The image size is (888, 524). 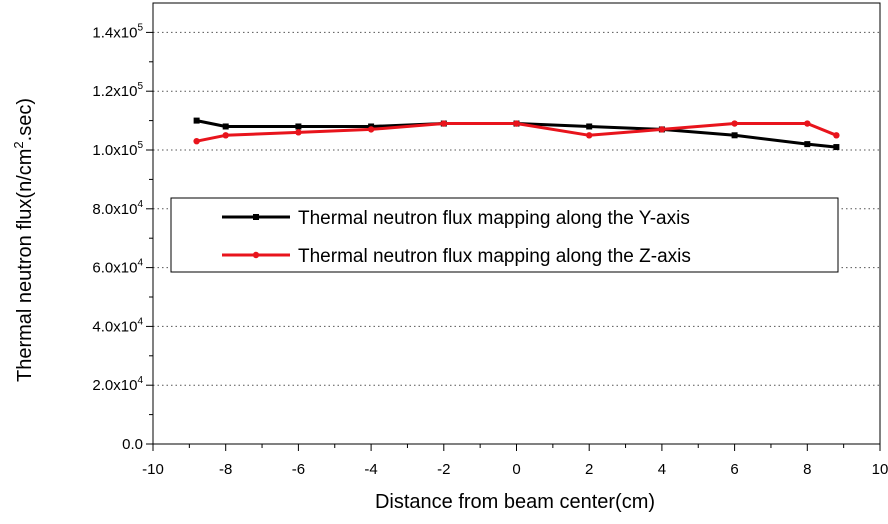 I want to click on y-axis-label: Thermal neutron flux(n/cm2.sec), so click(x=23, y=240).